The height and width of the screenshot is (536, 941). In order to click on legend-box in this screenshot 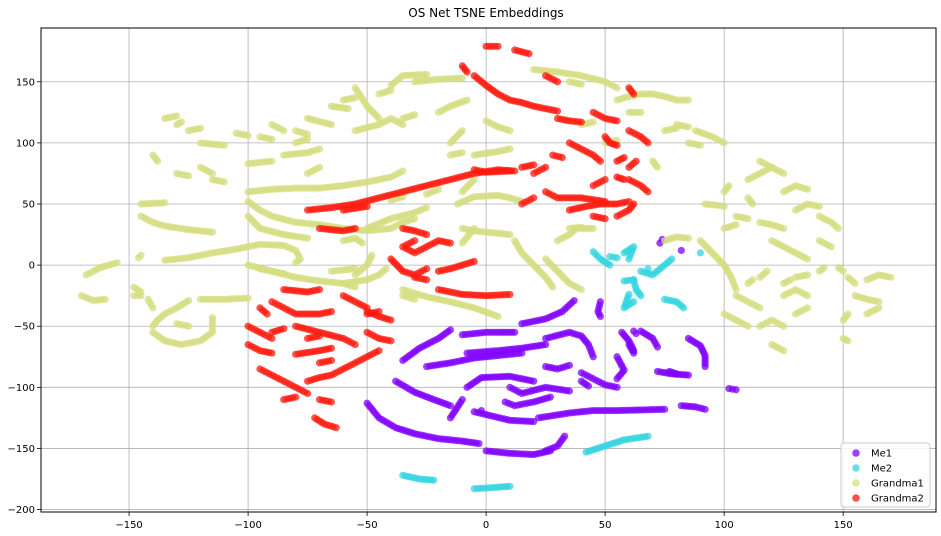, I will do `click(885, 475)`.